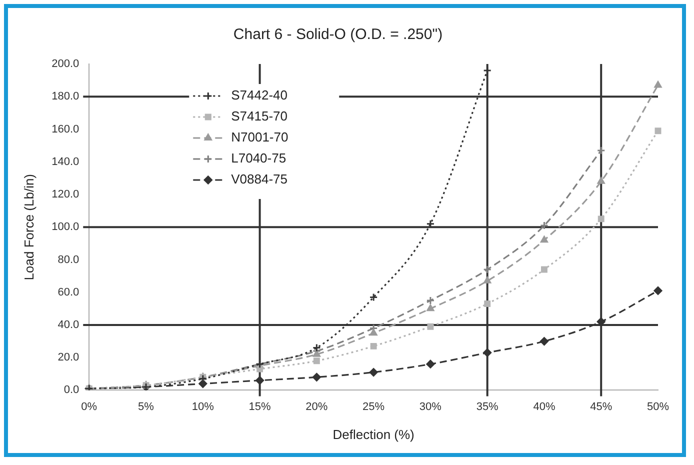  What do you see at coordinates (373, 434) in the screenshot?
I see `x-axis-title: Deflection (%)` at bounding box center [373, 434].